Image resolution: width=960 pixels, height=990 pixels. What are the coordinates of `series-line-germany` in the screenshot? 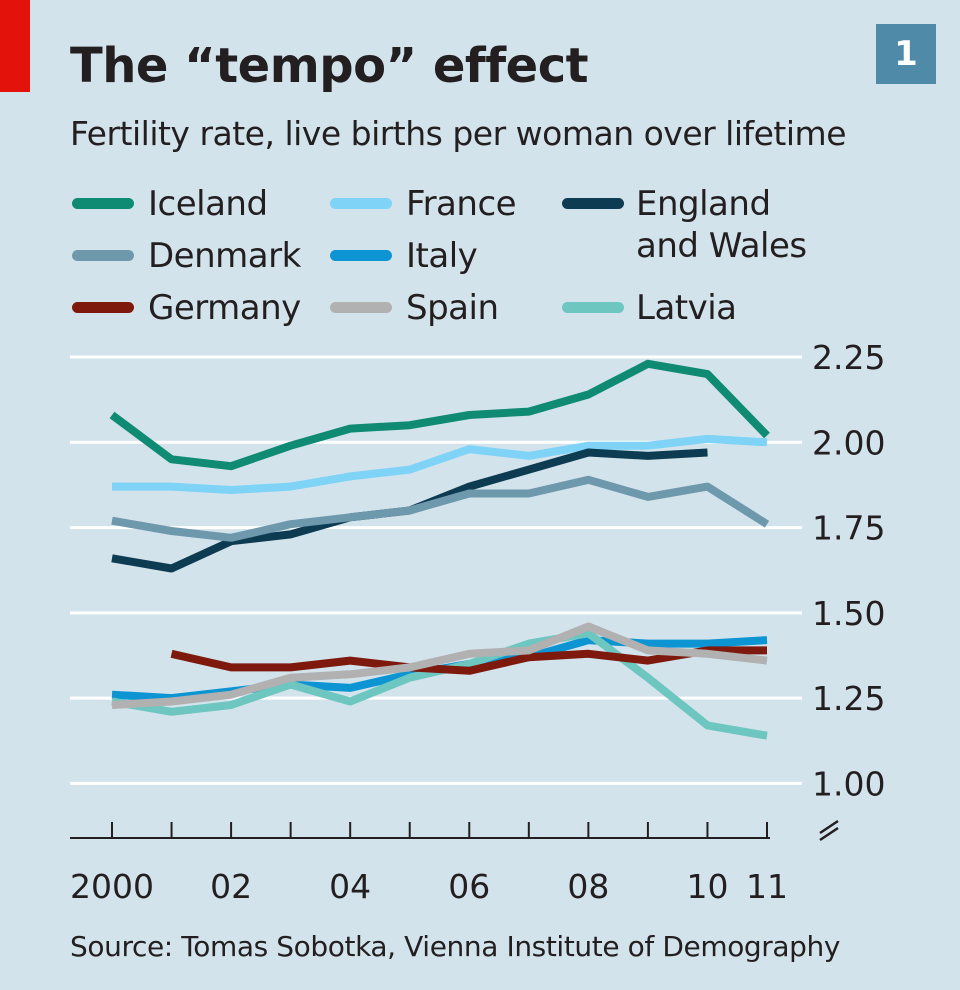 It's located at (468, 660).